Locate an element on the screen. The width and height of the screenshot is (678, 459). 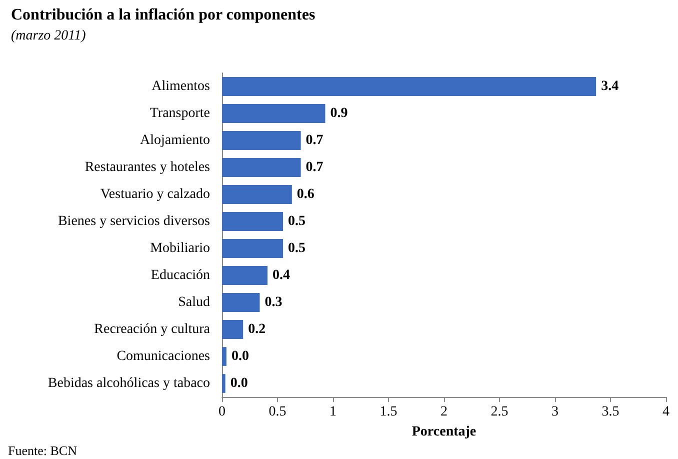
x-tick-label: 0 is located at coordinates (222, 412).